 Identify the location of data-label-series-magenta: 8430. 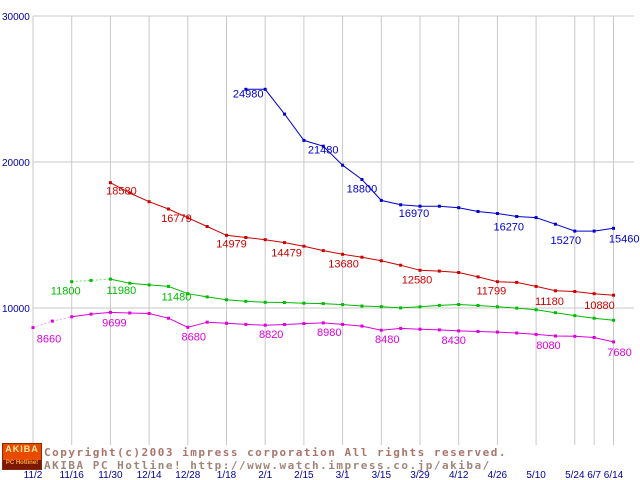
(453, 341).